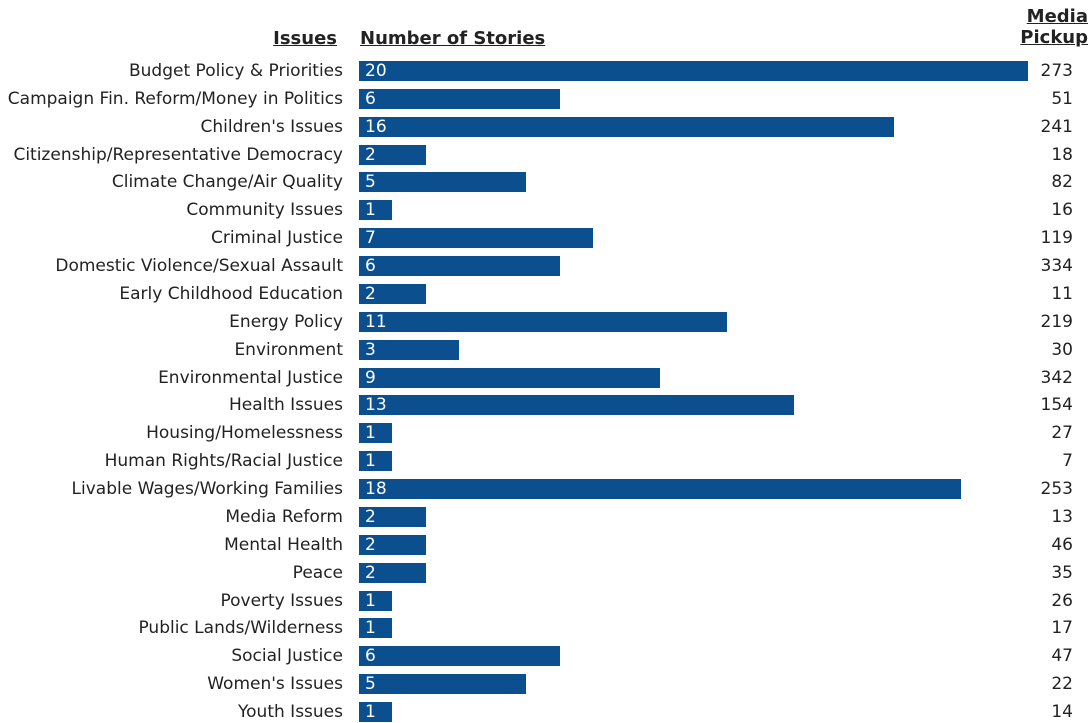 The width and height of the screenshot is (1092, 723). Describe the element at coordinates (227, 182) in the screenshot. I see `category-label: Climate Change/Air Quality` at that location.